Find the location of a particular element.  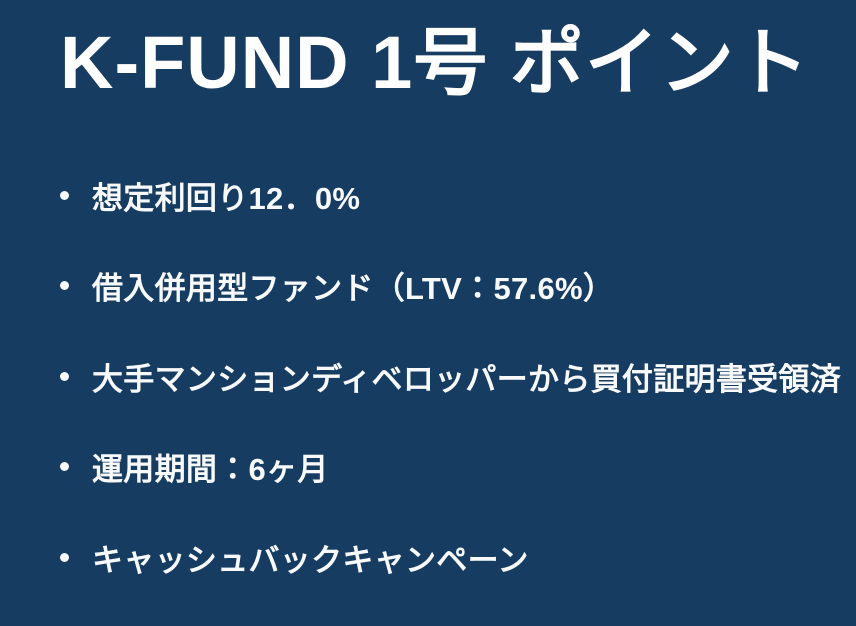

list-item: 運用期間：6ヶ月 is located at coordinates (428, 467).